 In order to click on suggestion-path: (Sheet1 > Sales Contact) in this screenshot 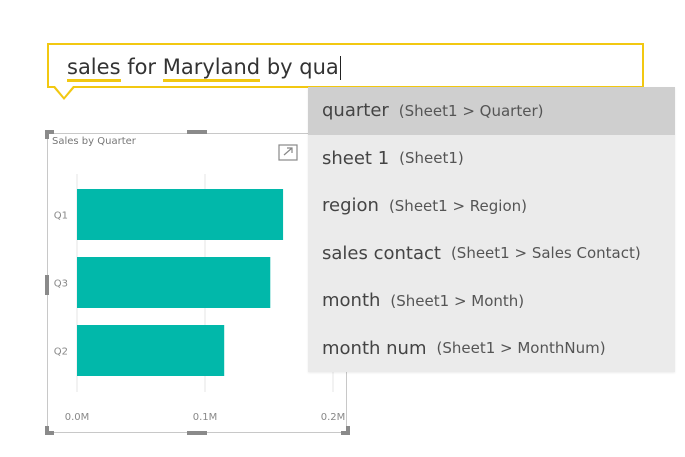, I will do `click(545, 253)`.